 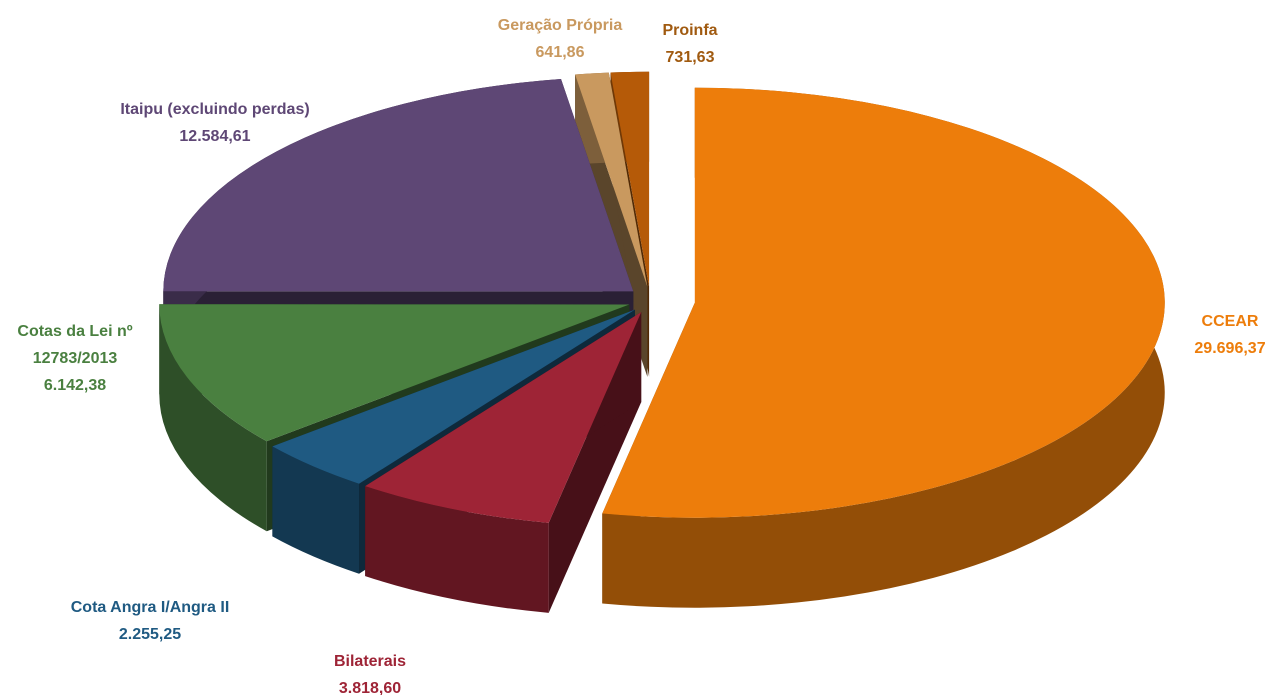 What do you see at coordinates (150, 634) in the screenshot?
I see `value-label: 2.255,25` at bounding box center [150, 634].